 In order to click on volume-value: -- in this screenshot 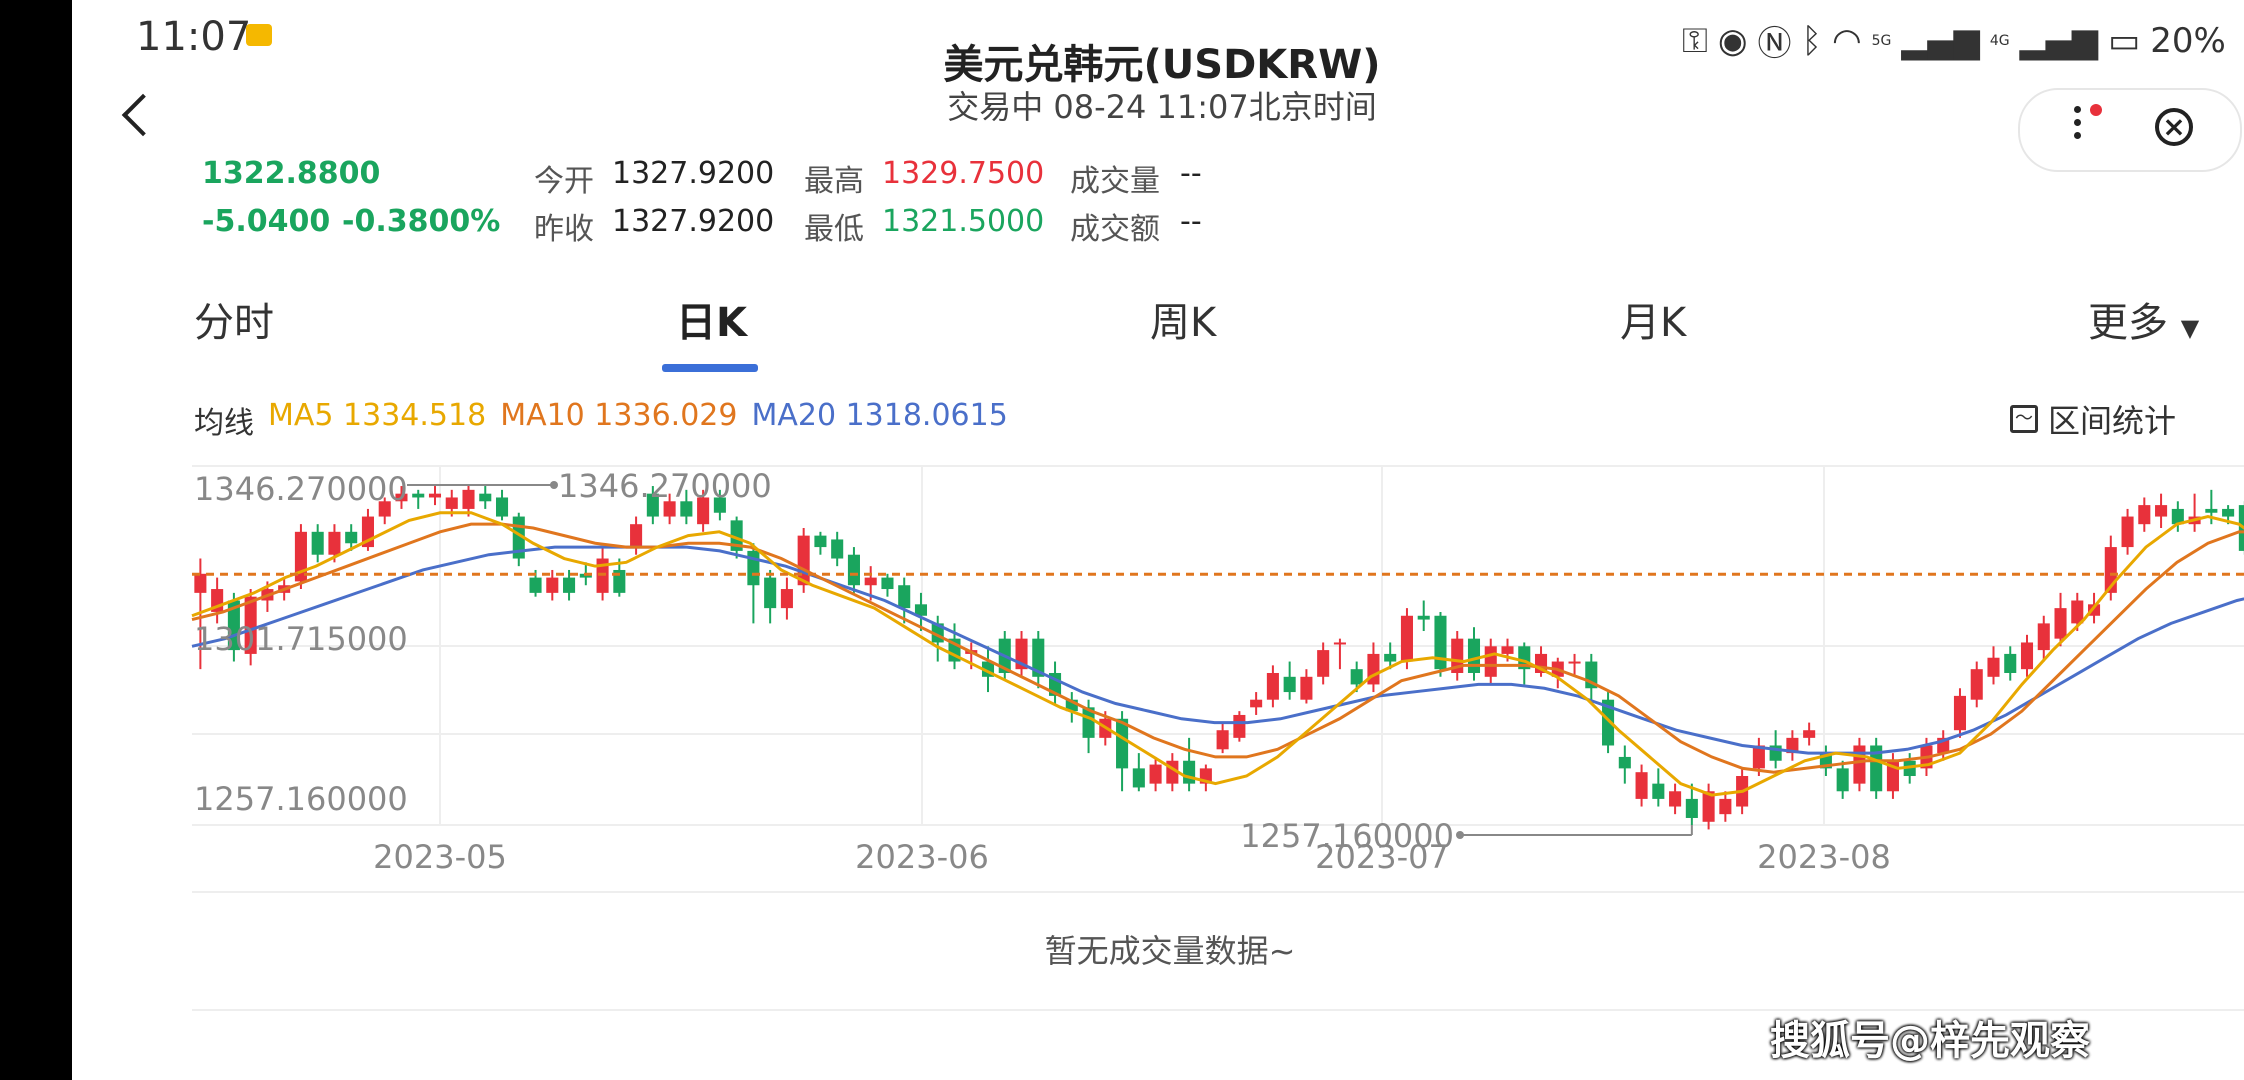, I will do `click(1191, 173)`.